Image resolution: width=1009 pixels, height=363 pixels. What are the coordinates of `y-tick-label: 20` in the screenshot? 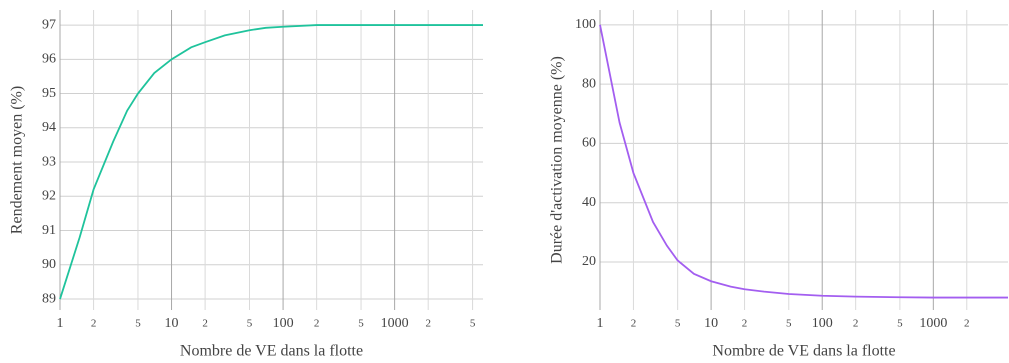 It's located at (589, 261).